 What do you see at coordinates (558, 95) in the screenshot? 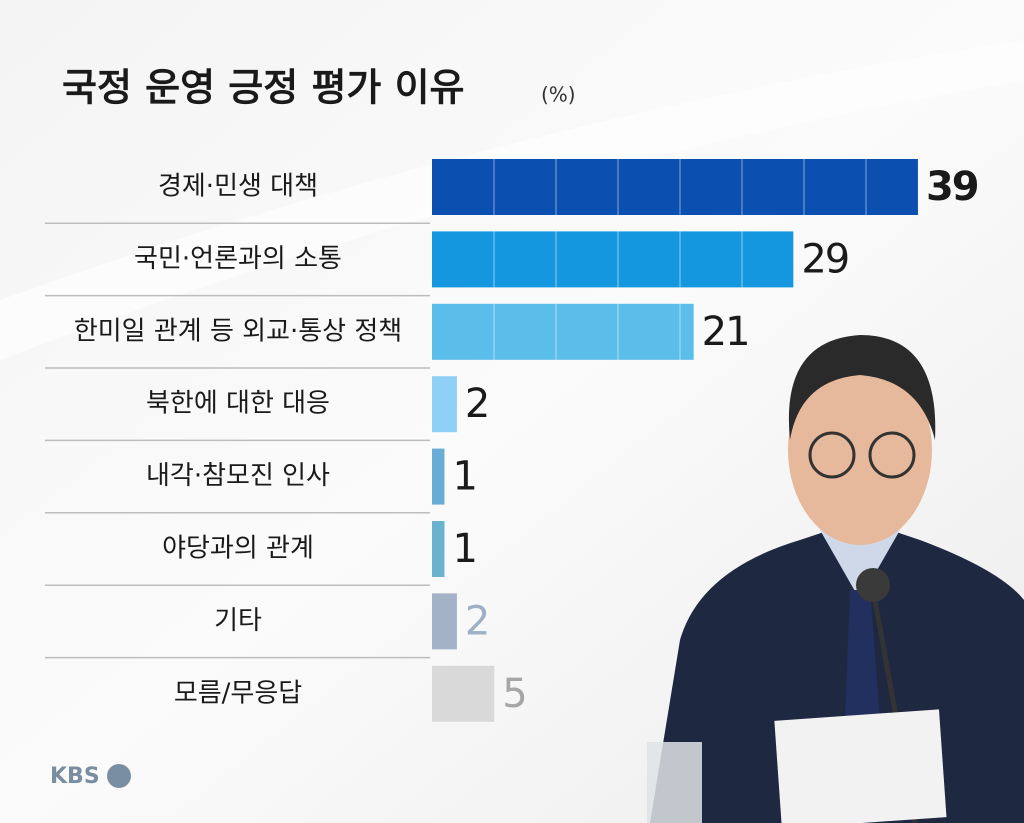
I see `unit-label: (%)` at bounding box center [558, 95].